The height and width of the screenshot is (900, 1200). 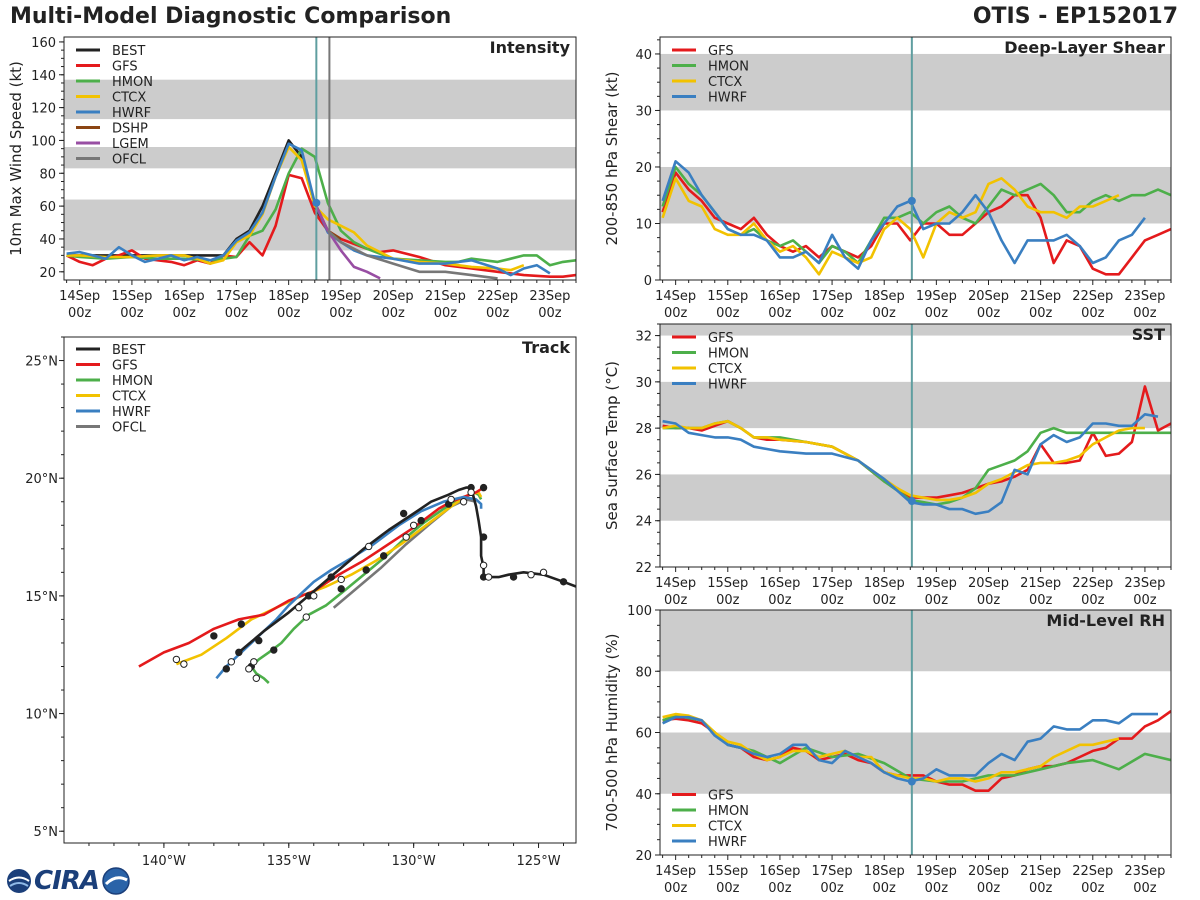 I want to click on shear-xtick-label: 14Sep, so click(x=675, y=296).